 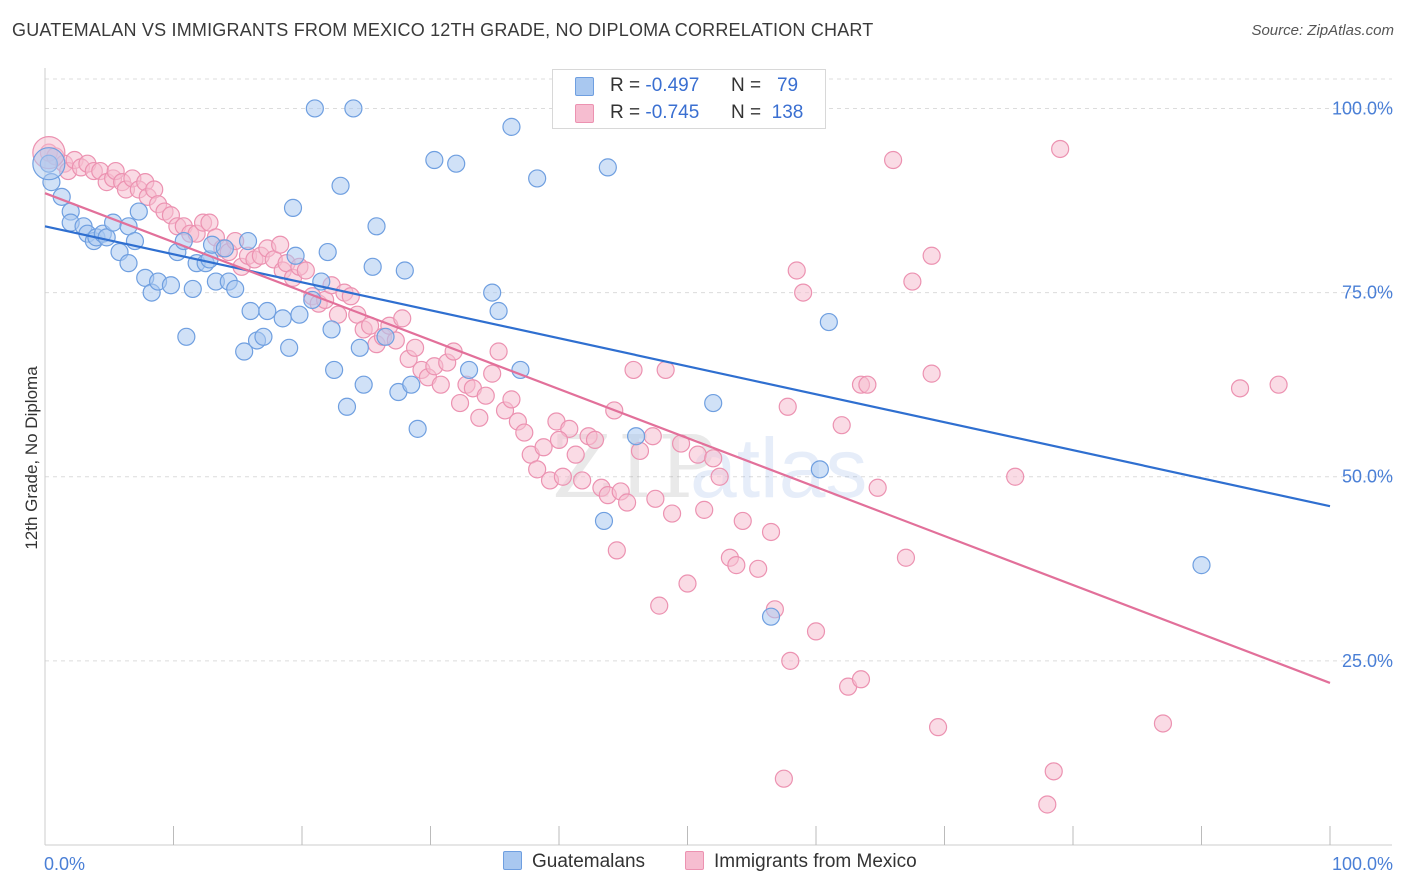 What do you see at coordinates (1322, 30) in the screenshot?
I see `source-label: Source: ZipAtlas.com` at bounding box center [1322, 30].